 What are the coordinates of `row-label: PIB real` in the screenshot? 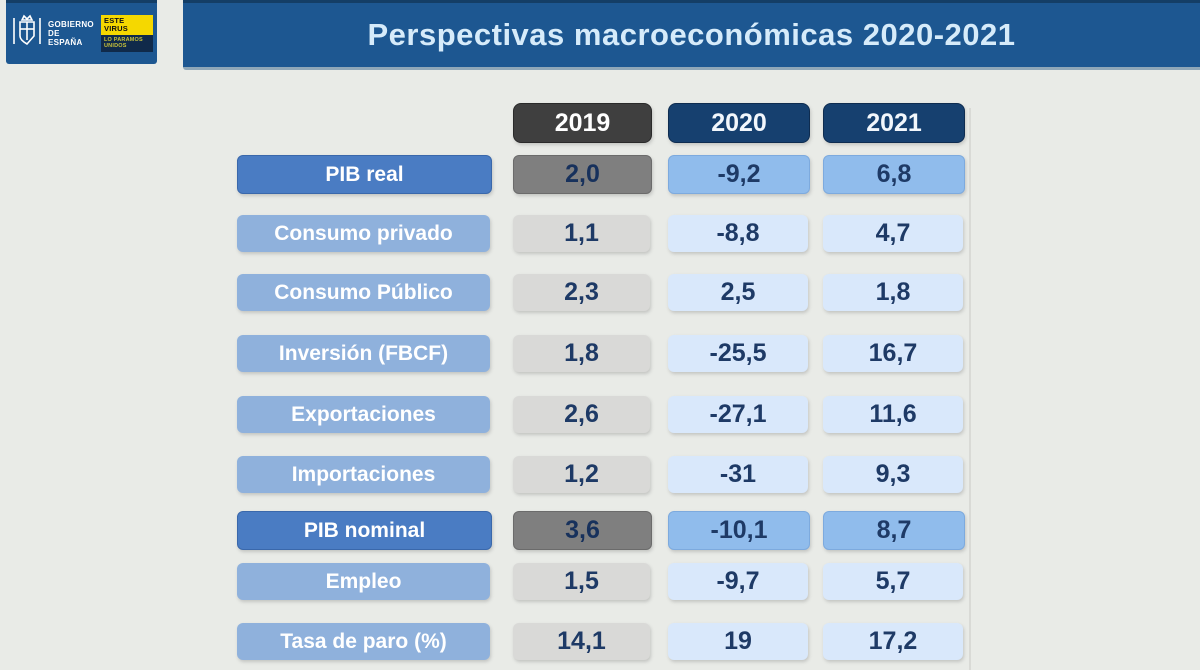 It's located at (364, 174).